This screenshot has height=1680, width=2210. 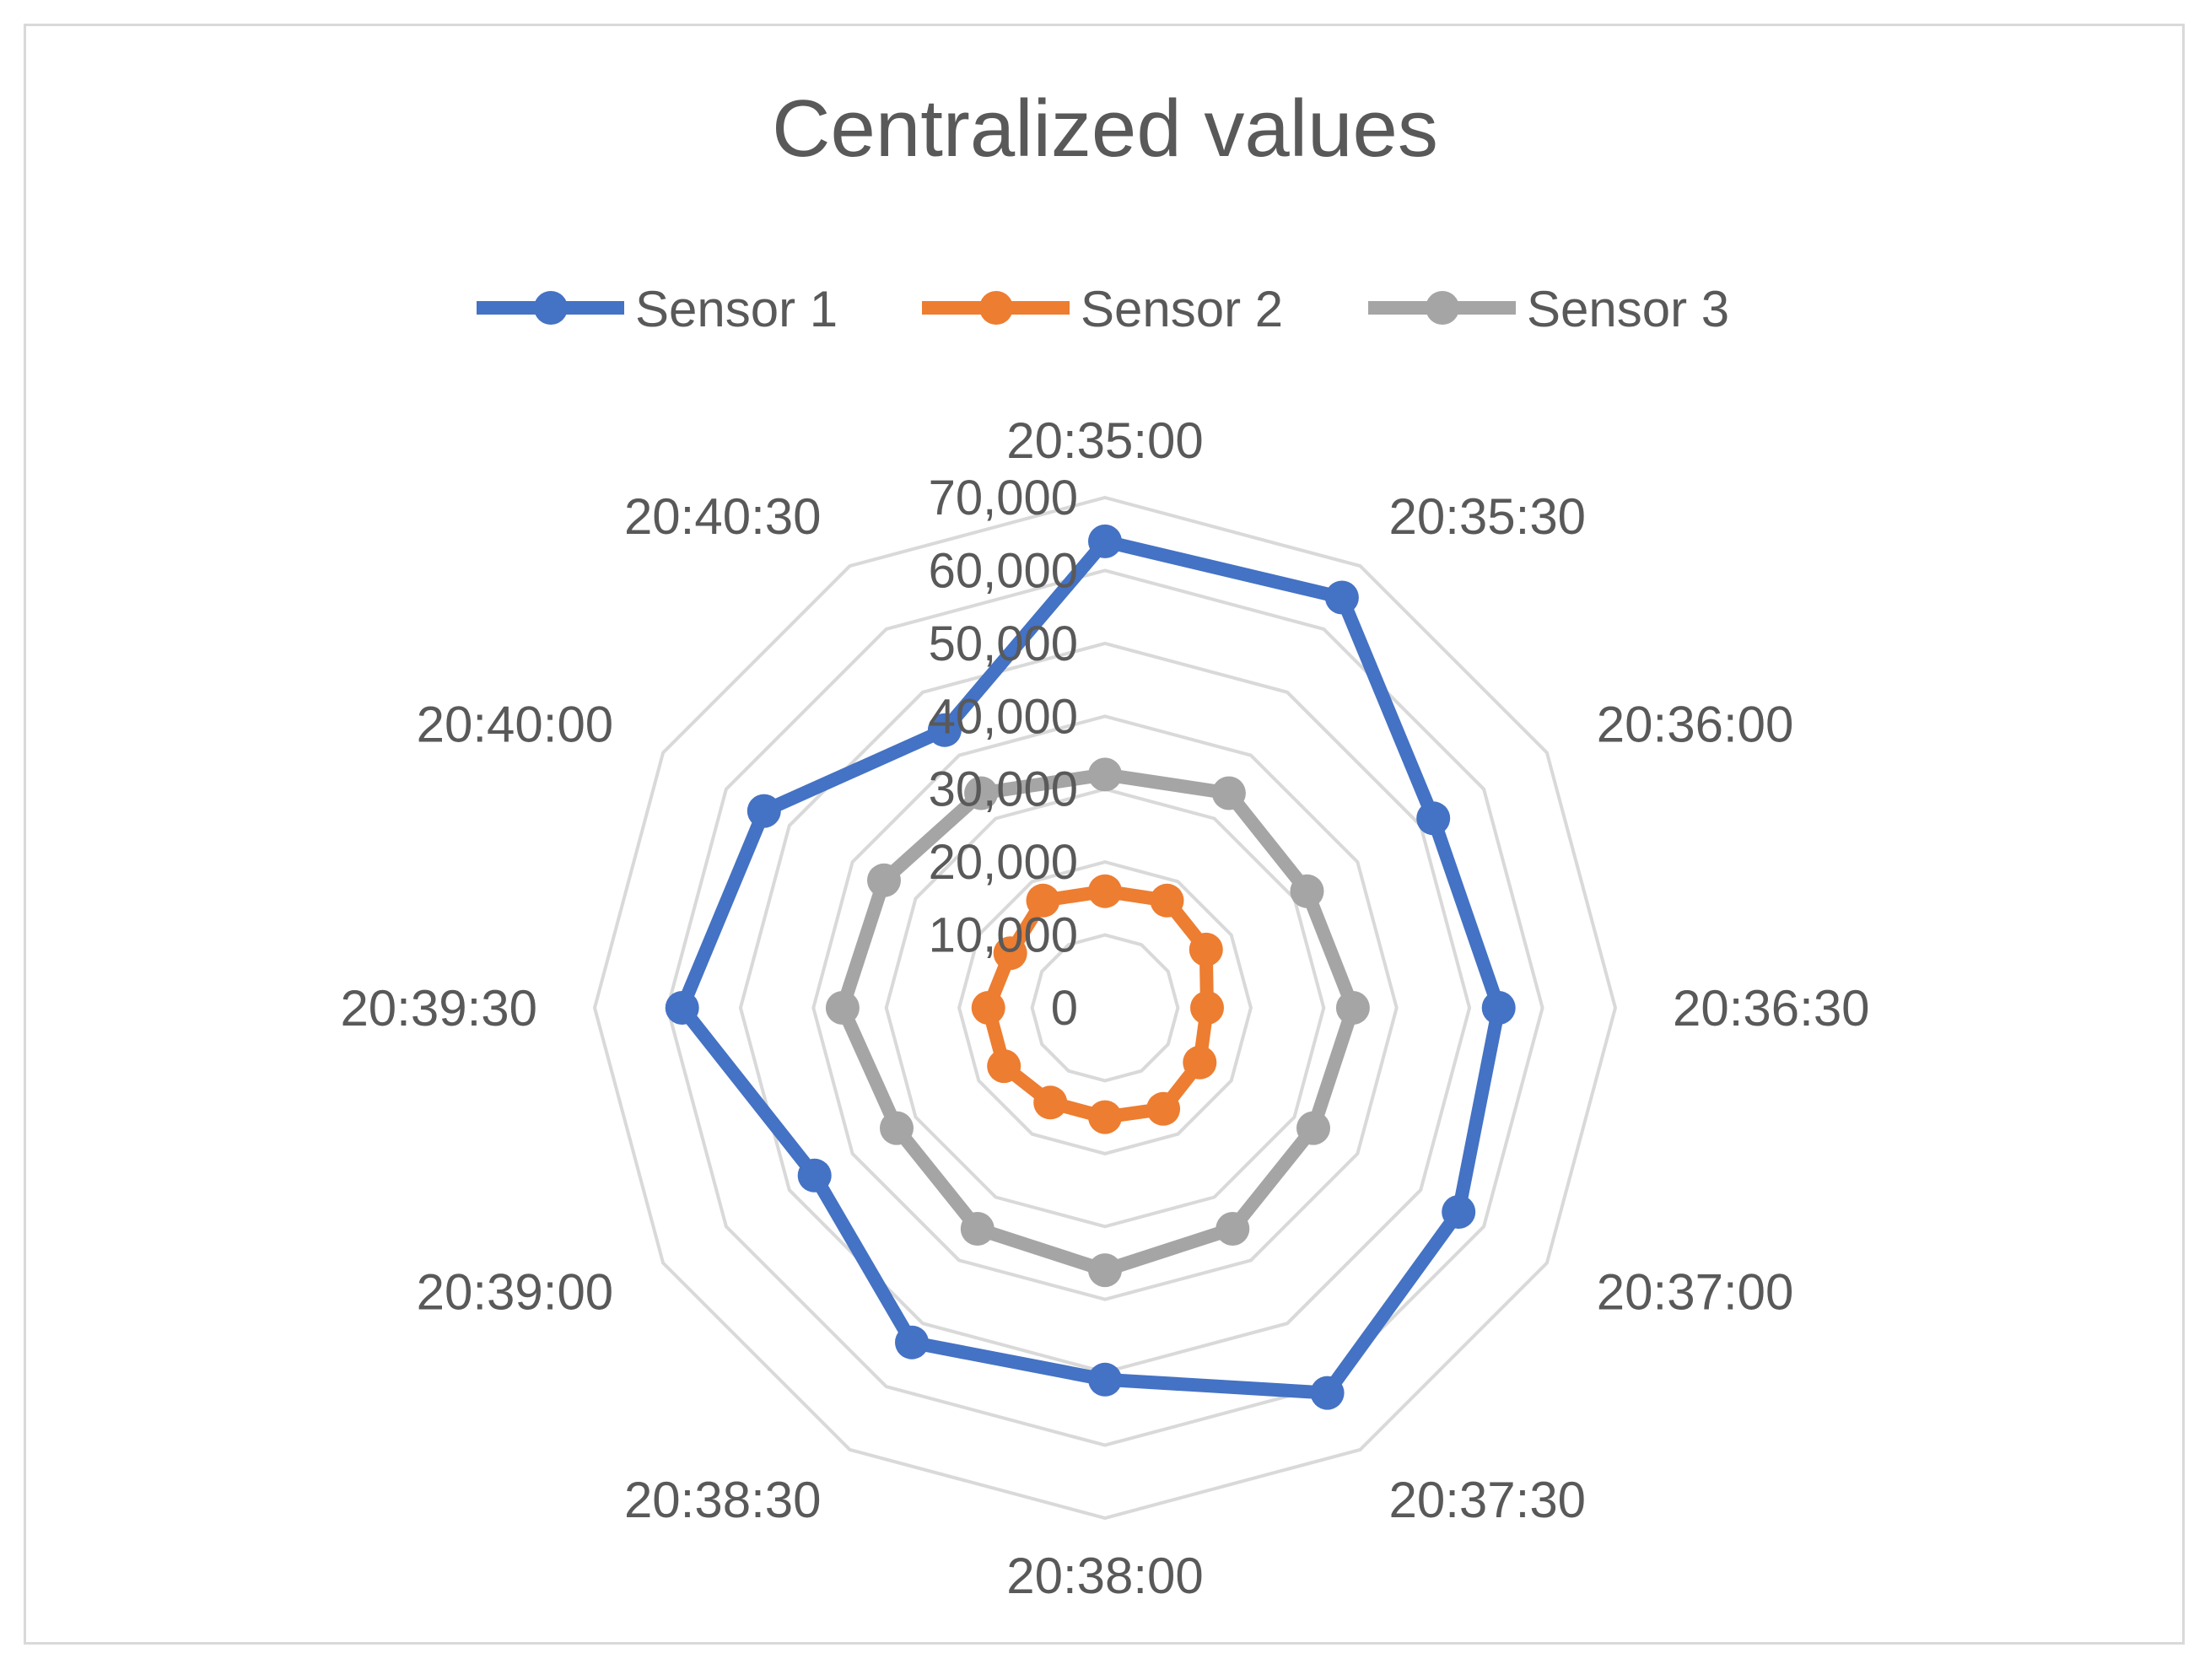 I want to click on category-label: 20:36:00, so click(x=1695, y=725).